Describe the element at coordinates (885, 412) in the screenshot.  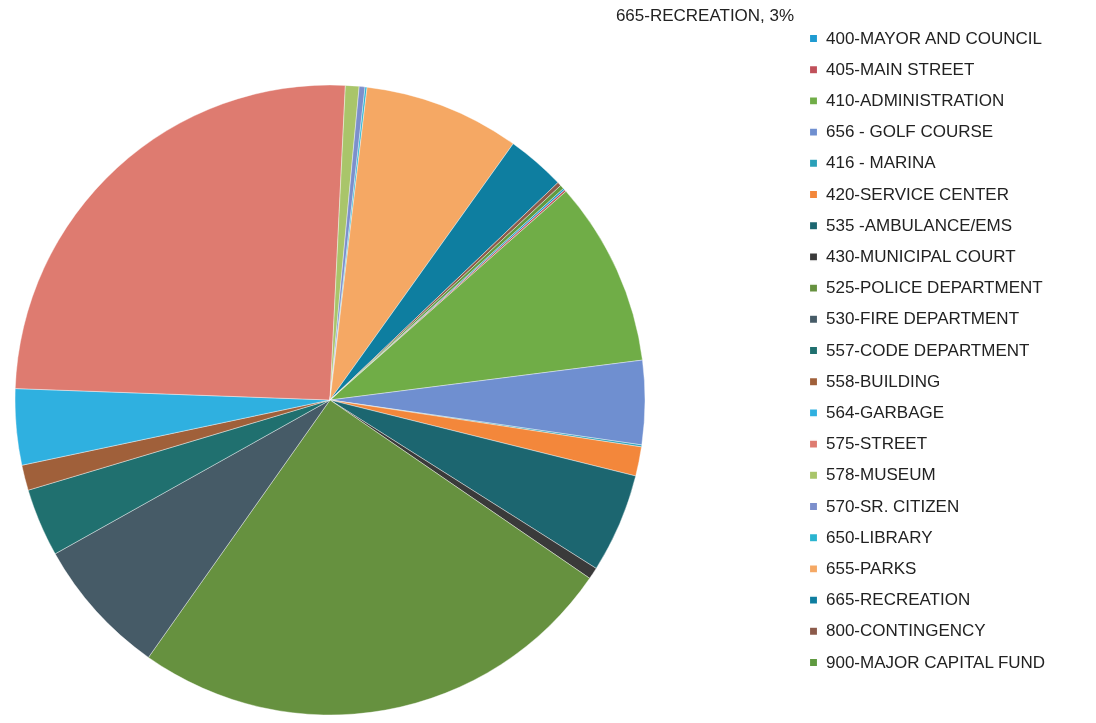
I see `legend-label: 564-GARBAGE` at that location.